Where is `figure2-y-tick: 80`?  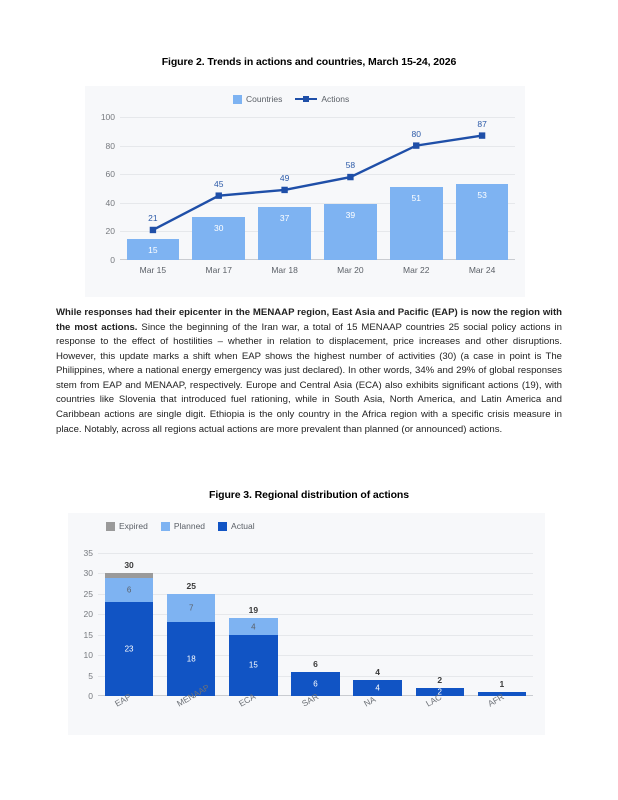 figure2-y-tick: 80 is located at coordinates (110, 145).